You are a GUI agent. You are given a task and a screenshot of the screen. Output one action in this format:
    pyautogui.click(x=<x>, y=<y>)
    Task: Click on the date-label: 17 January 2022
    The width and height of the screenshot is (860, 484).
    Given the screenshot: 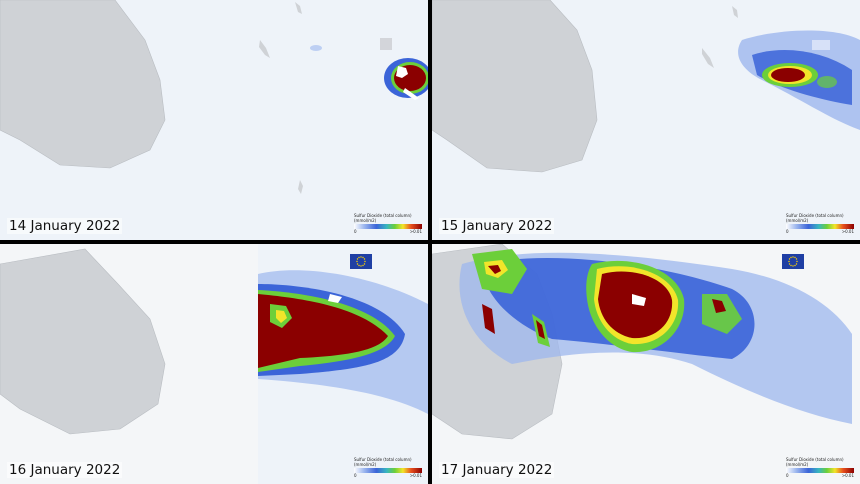 What is the action you would take?
    pyautogui.click(x=497, y=470)
    